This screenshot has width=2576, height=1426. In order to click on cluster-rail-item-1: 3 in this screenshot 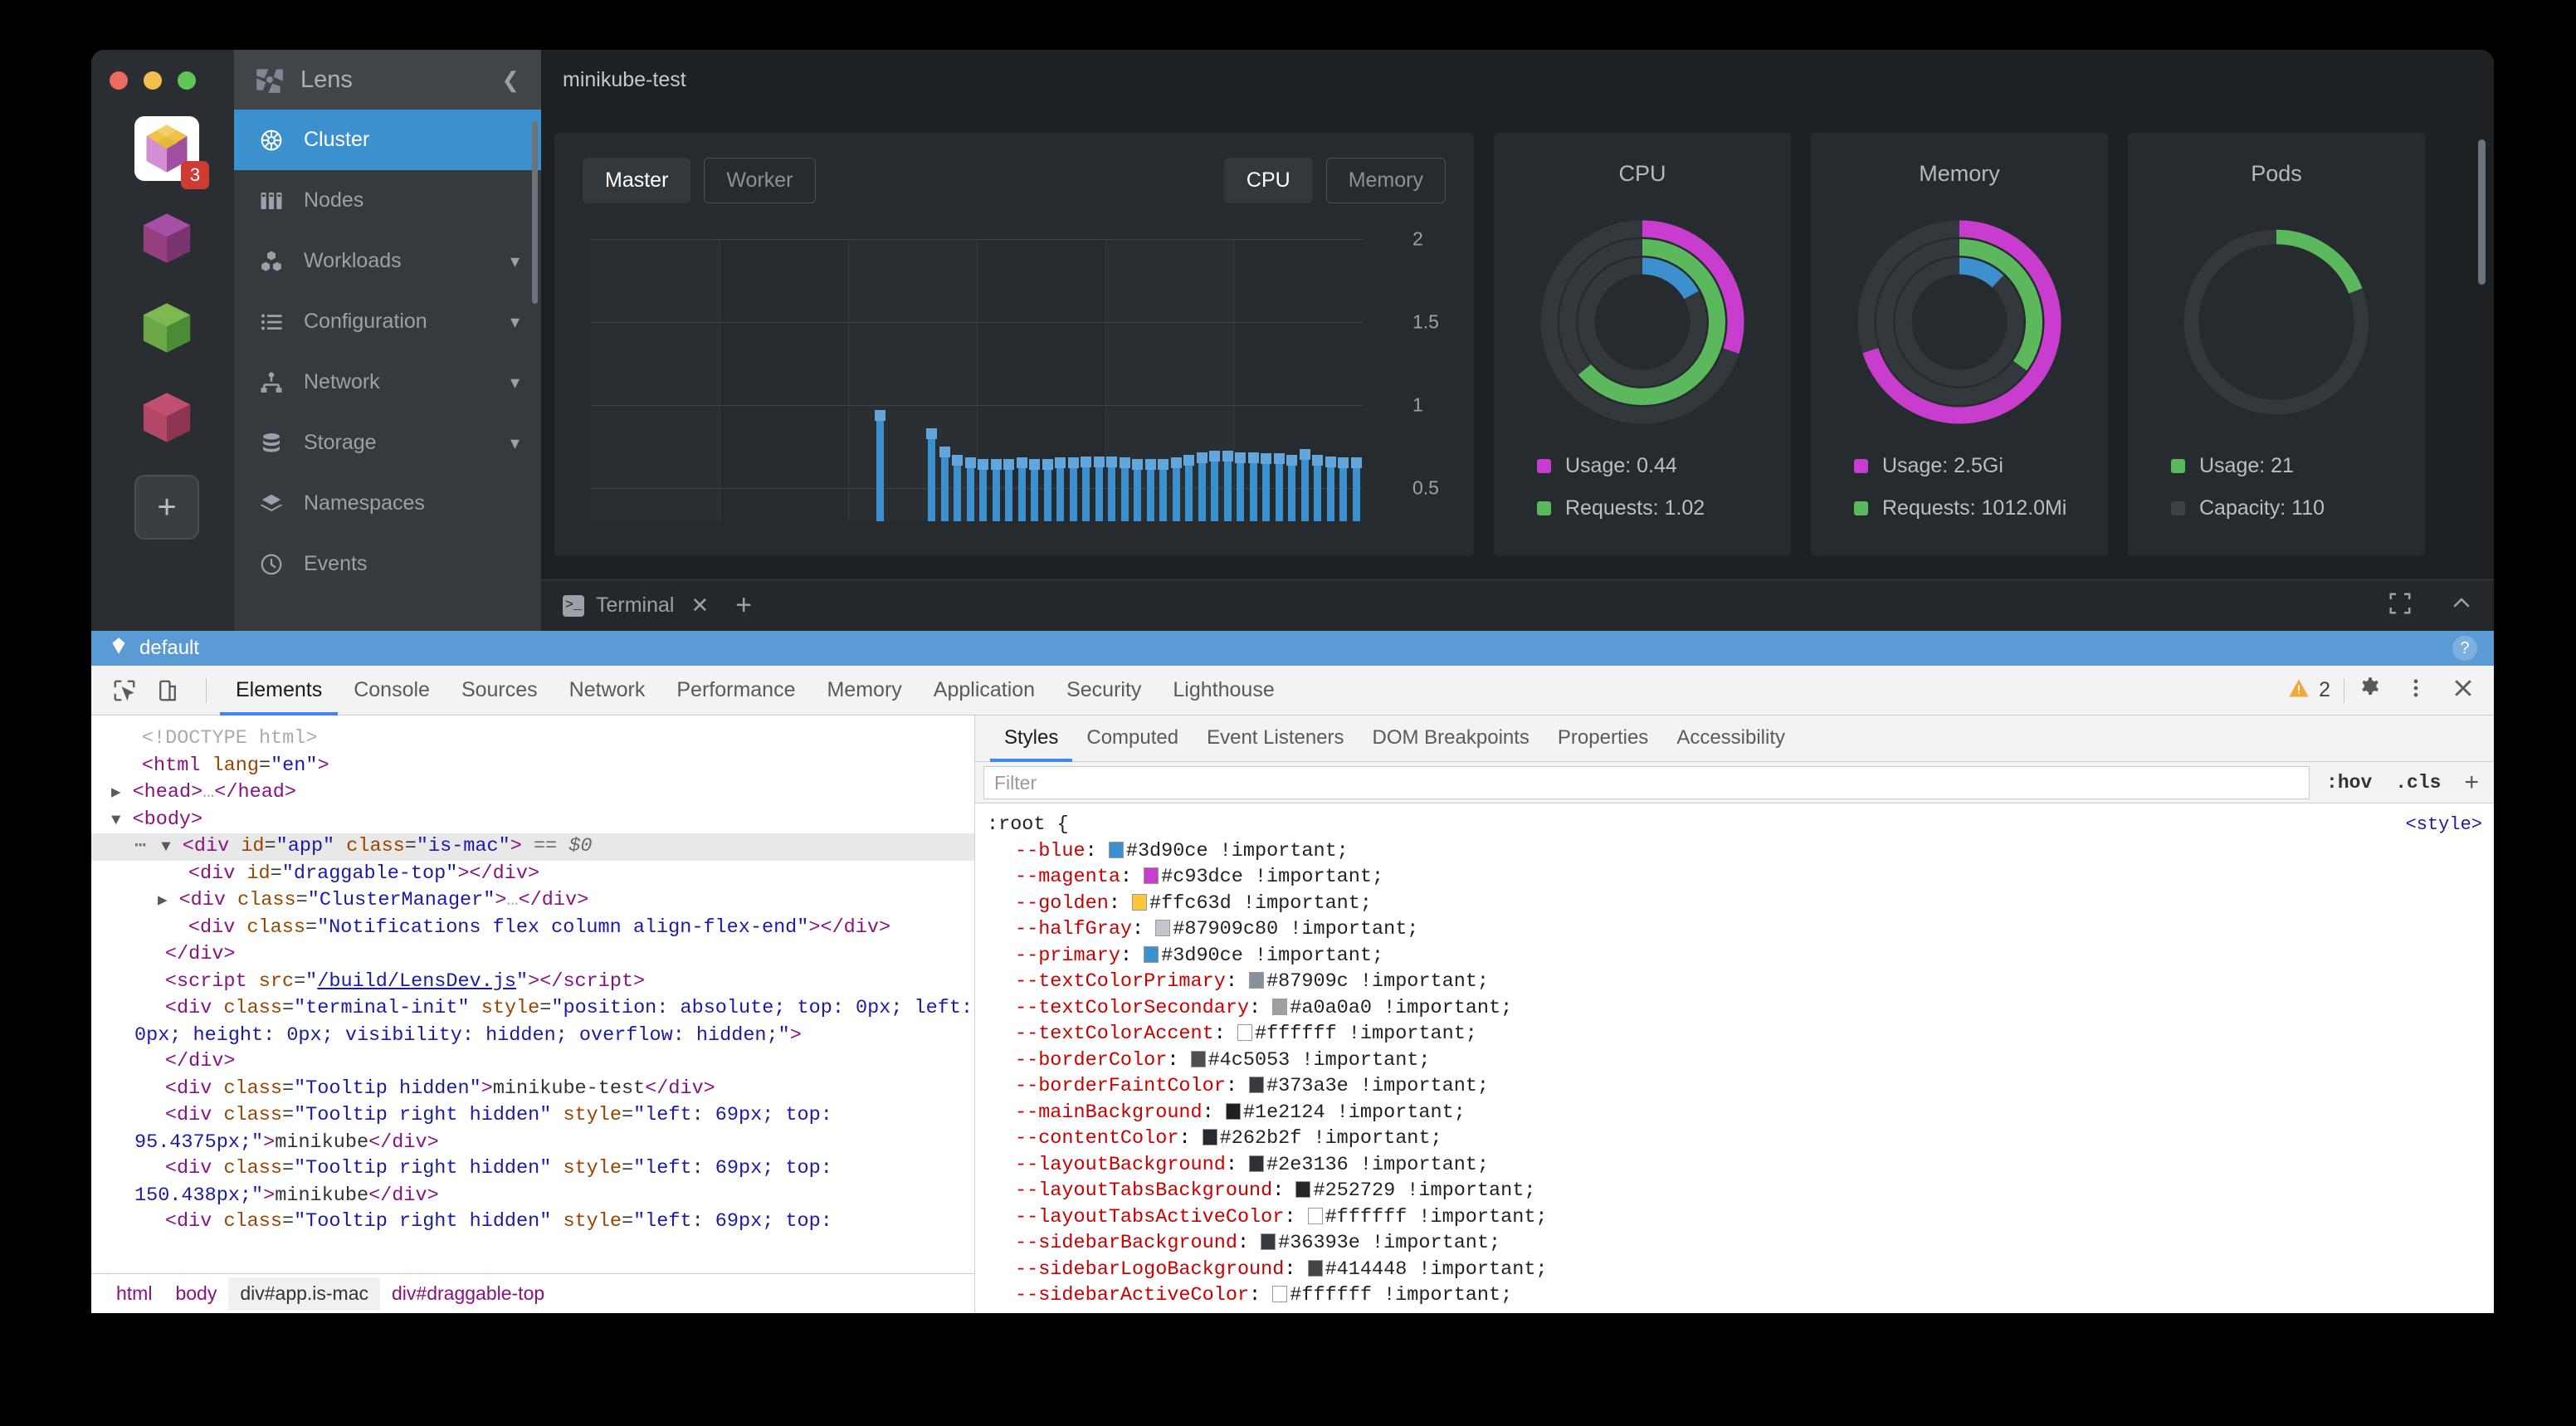, I will do `click(172, 152)`.